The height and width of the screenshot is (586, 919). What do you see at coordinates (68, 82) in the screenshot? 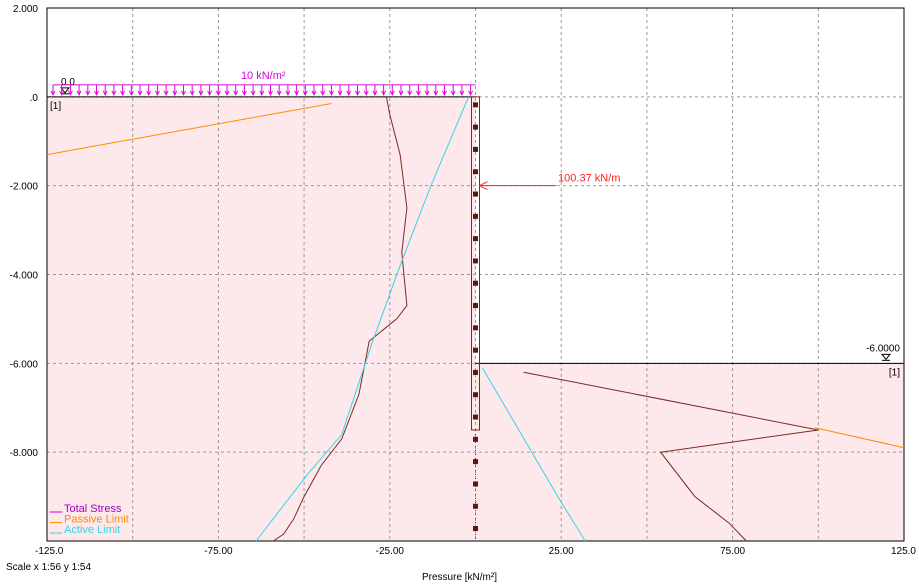
I see `ground-level-label: 0.0` at bounding box center [68, 82].